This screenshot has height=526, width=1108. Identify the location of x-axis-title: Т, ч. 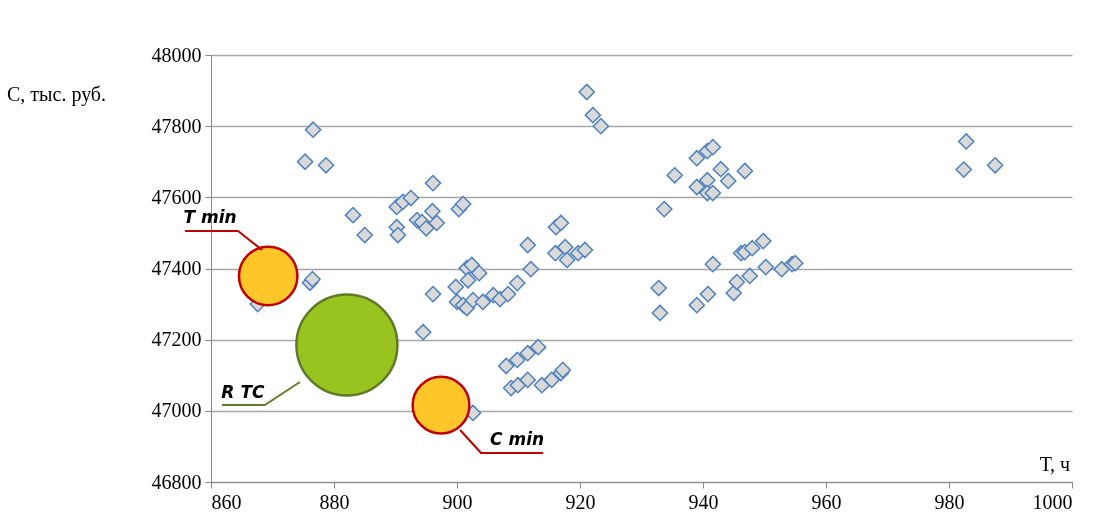
(1054, 464).